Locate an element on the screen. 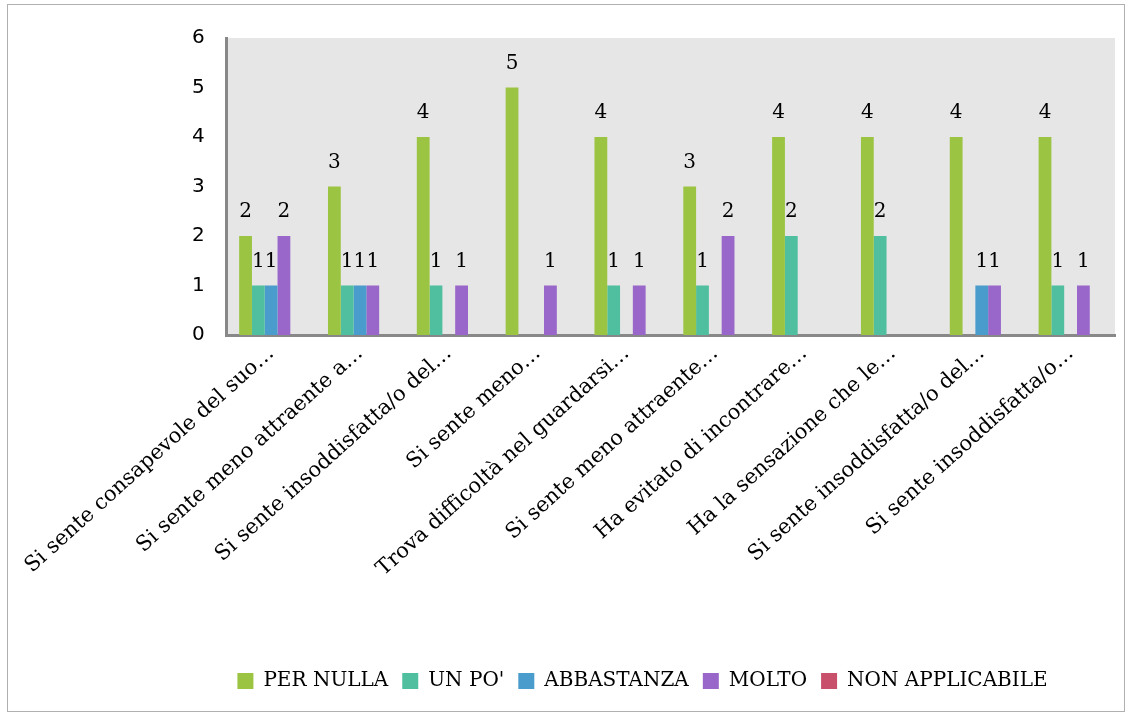 The width and height of the screenshot is (1129, 715). legend-label: UN PO' is located at coordinates (466, 679).